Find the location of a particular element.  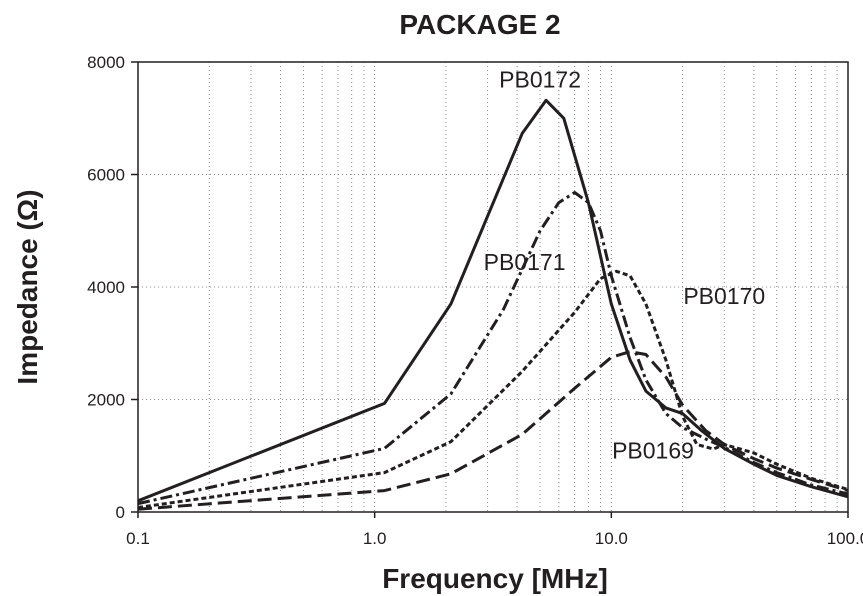

series-label-pb0172: PB0172 is located at coordinates (540, 79).